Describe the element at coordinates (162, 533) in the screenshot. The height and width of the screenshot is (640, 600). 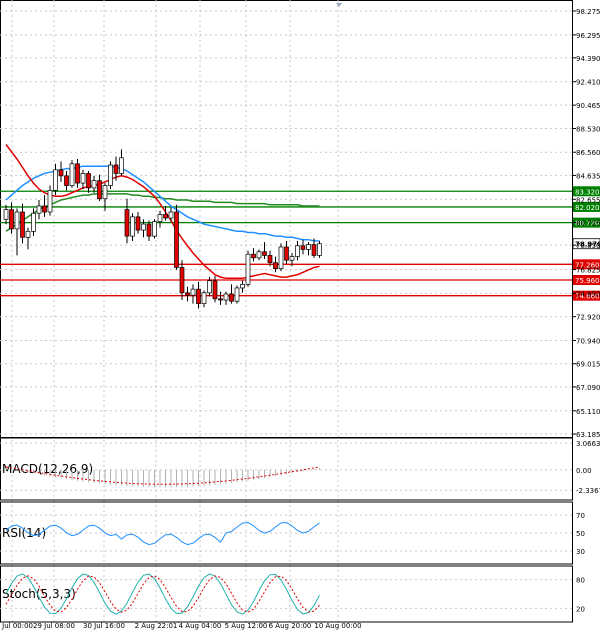
I see `rsi-line` at that location.